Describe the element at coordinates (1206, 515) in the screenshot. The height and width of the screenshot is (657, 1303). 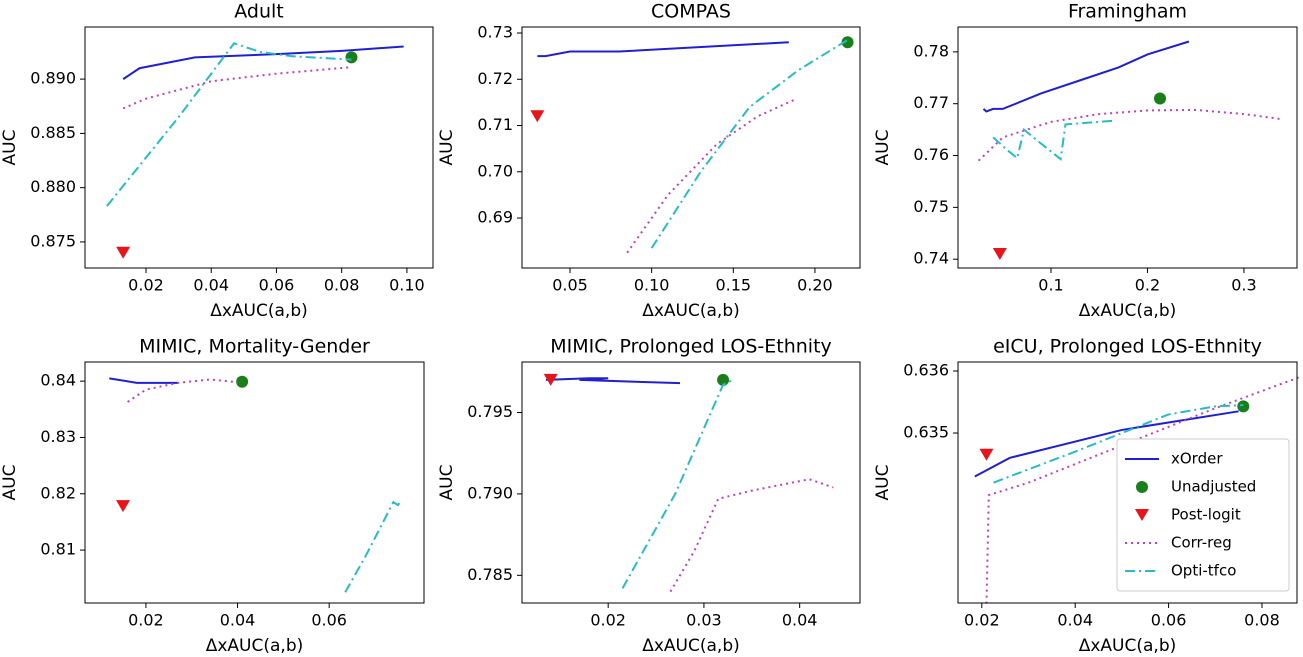
I see `legend-label: Post-logit` at that location.